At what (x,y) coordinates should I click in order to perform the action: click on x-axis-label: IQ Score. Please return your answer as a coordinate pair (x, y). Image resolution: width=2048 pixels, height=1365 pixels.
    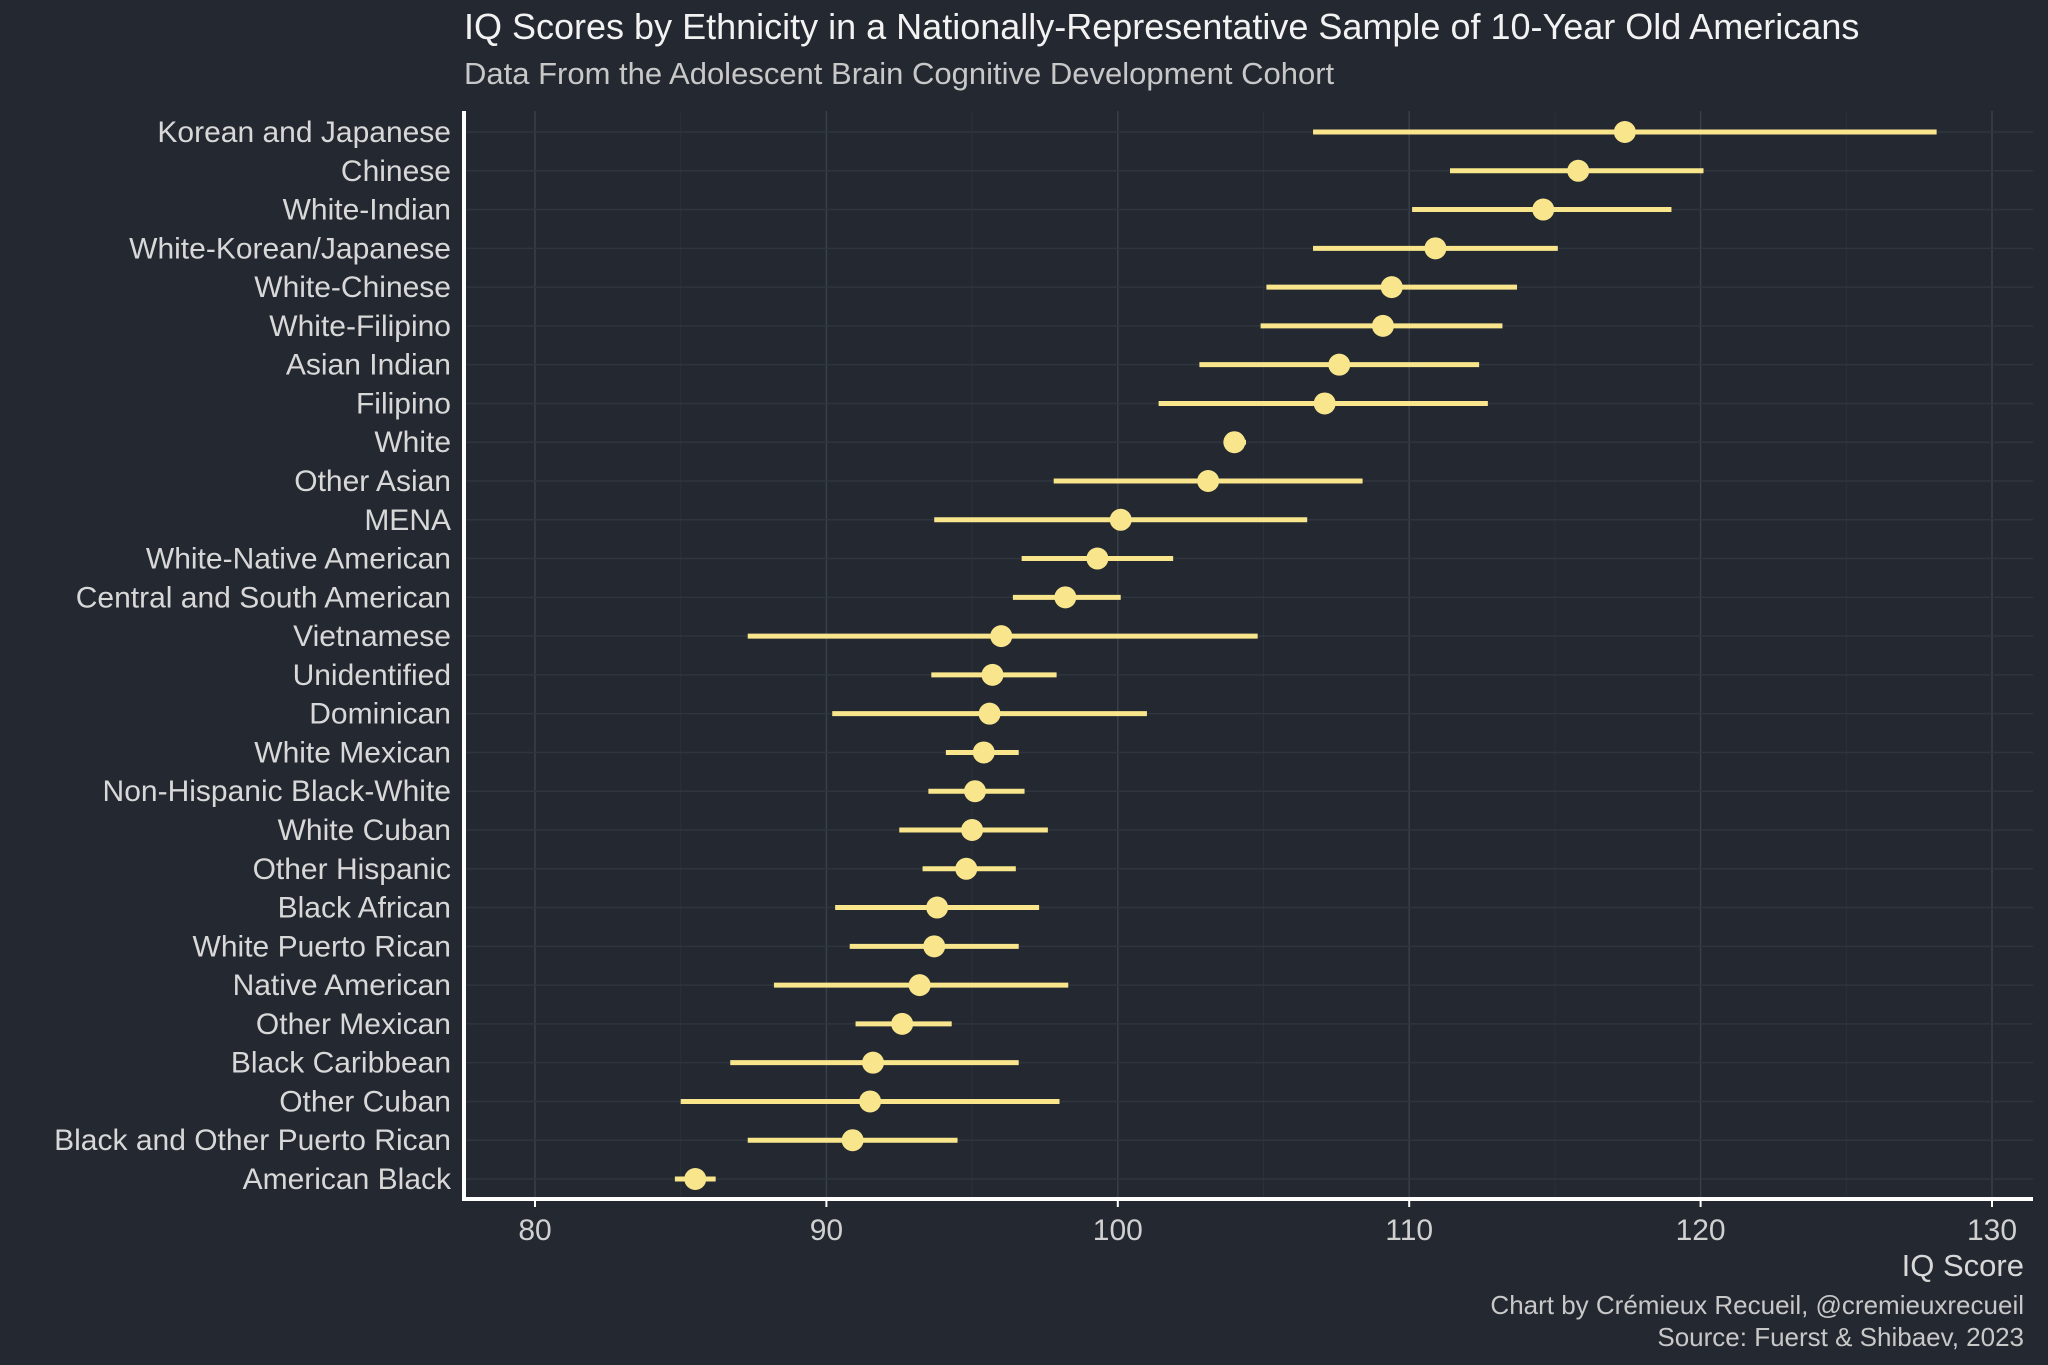
    Looking at the image, I should click on (1962, 1265).